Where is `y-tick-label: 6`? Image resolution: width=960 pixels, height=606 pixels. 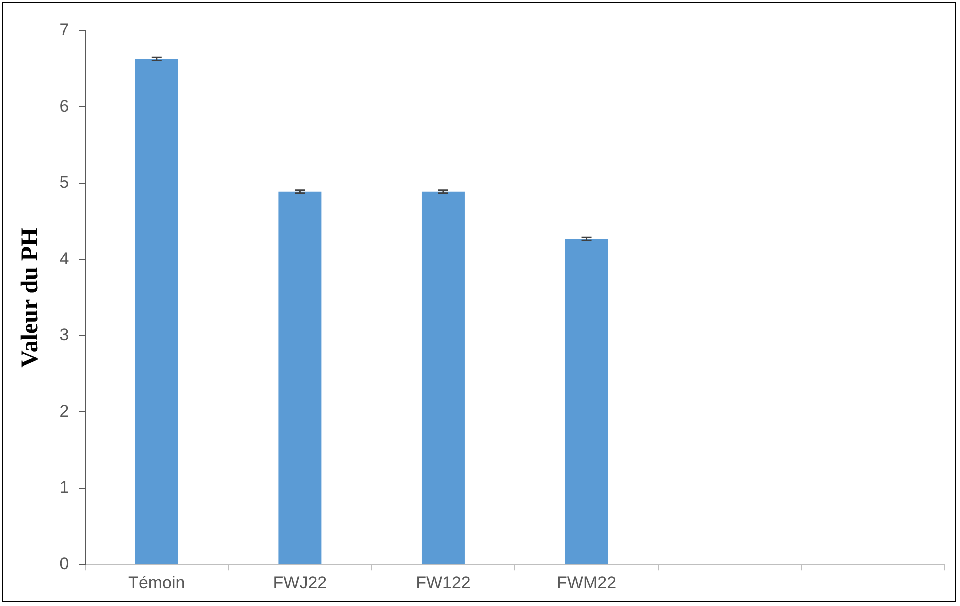
y-tick-label: 6 is located at coordinates (65, 106).